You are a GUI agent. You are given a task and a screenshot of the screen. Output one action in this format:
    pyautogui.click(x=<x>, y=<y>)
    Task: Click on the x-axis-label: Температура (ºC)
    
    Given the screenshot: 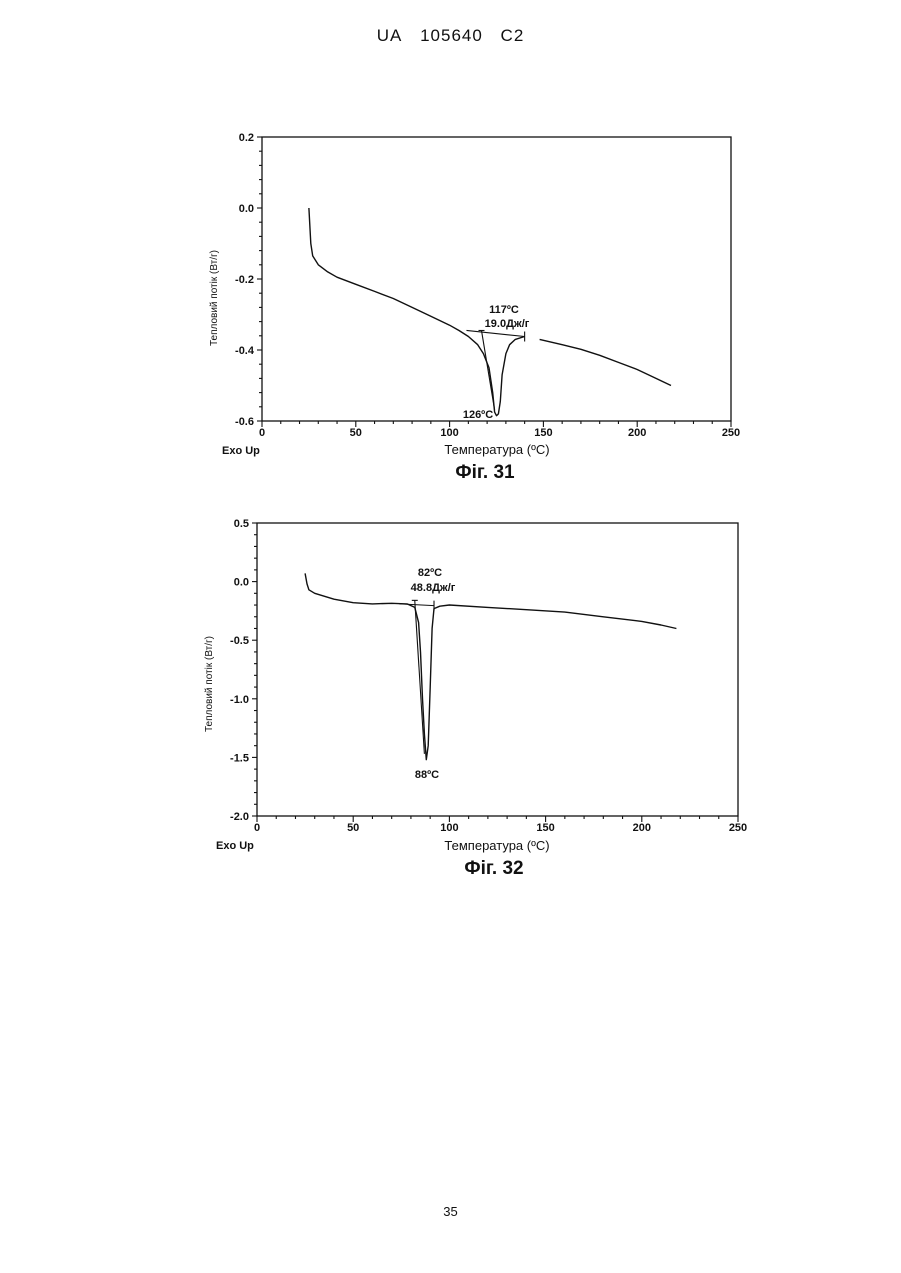 What is the action you would take?
    pyautogui.click(x=496, y=845)
    